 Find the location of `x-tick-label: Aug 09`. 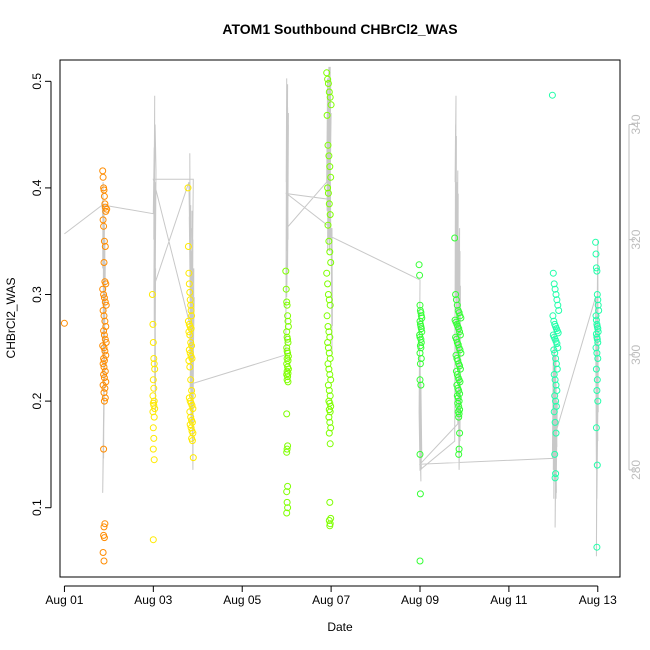

x-tick-label: Aug 09 is located at coordinates (420, 600).